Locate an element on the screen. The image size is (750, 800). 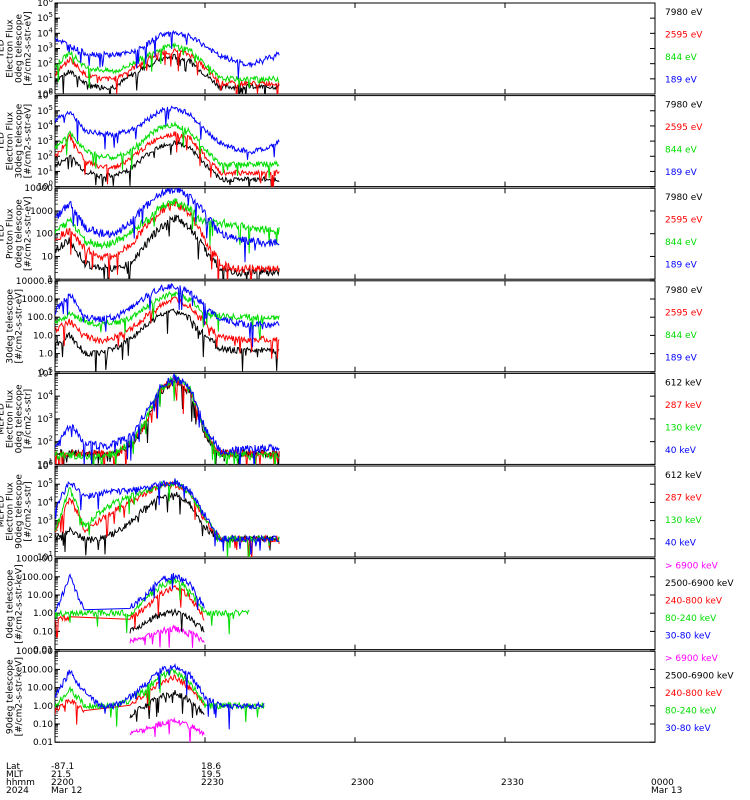
y-axis-label-line: Electron Flux is located at coordinates (11, 418).